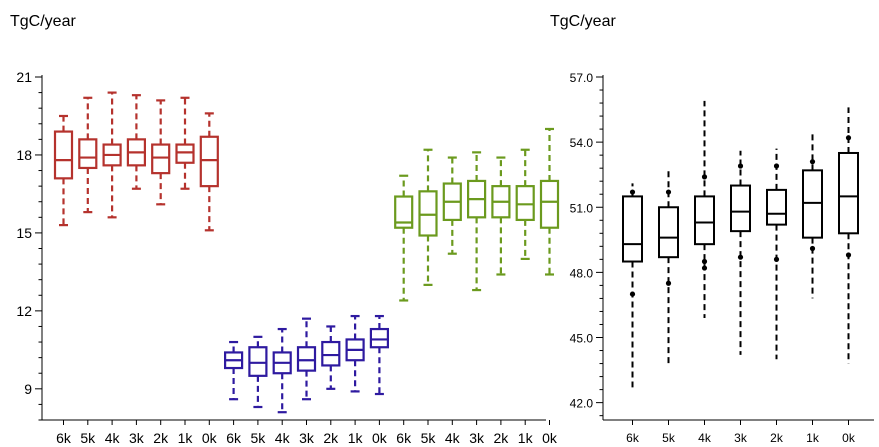 Image resolution: width=879 pixels, height=447 pixels. I want to click on left-ytick-label: 12, so click(24, 311).